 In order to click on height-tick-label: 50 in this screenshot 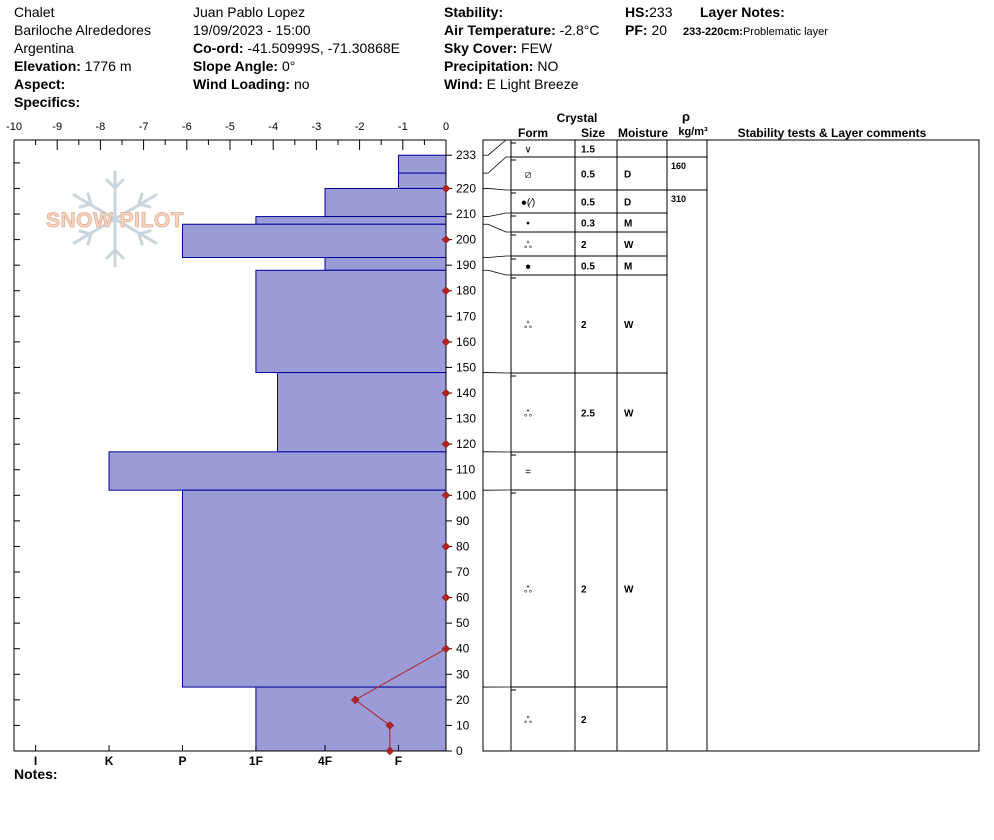, I will do `click(463, 623)`.